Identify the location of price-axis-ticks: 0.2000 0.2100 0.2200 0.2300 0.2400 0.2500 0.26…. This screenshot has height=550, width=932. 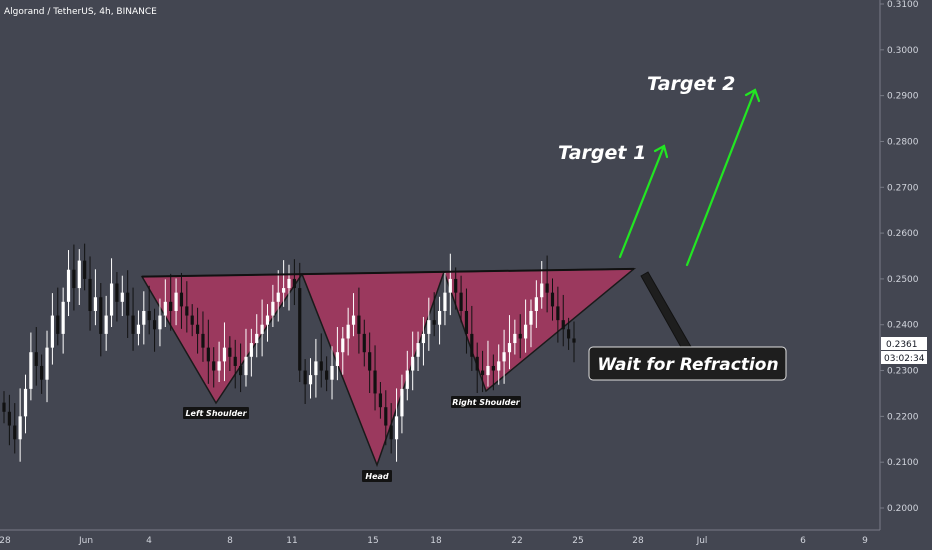
(899, 257).